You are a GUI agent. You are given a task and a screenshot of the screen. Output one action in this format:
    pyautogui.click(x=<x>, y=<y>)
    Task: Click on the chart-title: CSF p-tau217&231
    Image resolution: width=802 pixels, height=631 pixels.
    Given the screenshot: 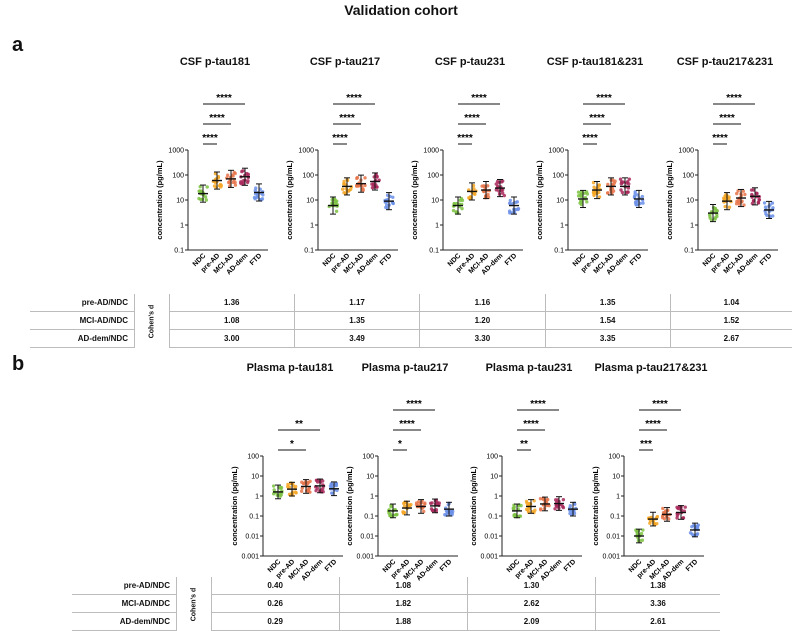 What is the action you would take?
    pyautogui.click(x=725, y=62)
    